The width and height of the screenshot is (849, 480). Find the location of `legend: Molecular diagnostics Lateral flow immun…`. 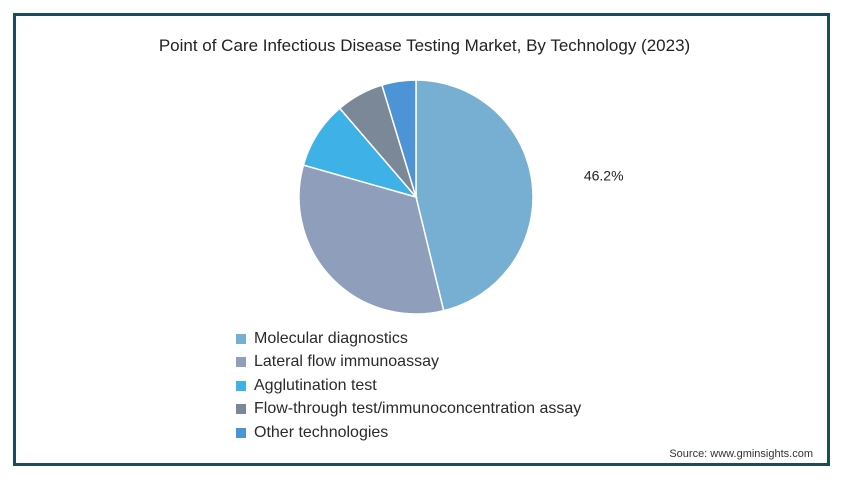

legend: Molecular diagnostics Lateral flow immun… is located at coordinates (408, 386).